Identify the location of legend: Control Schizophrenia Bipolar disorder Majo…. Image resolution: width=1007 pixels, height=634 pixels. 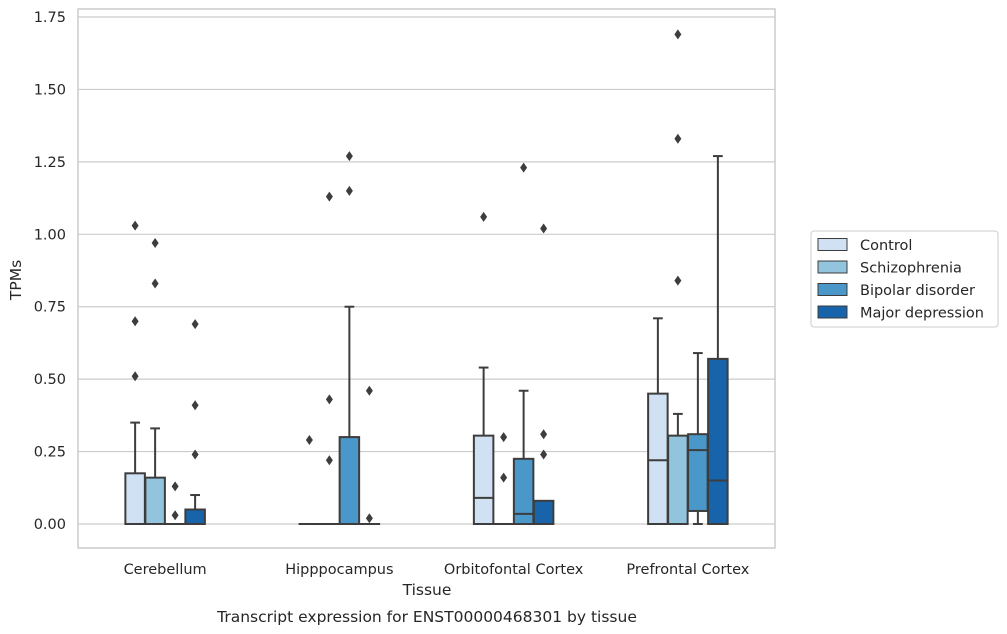
(904, 279).